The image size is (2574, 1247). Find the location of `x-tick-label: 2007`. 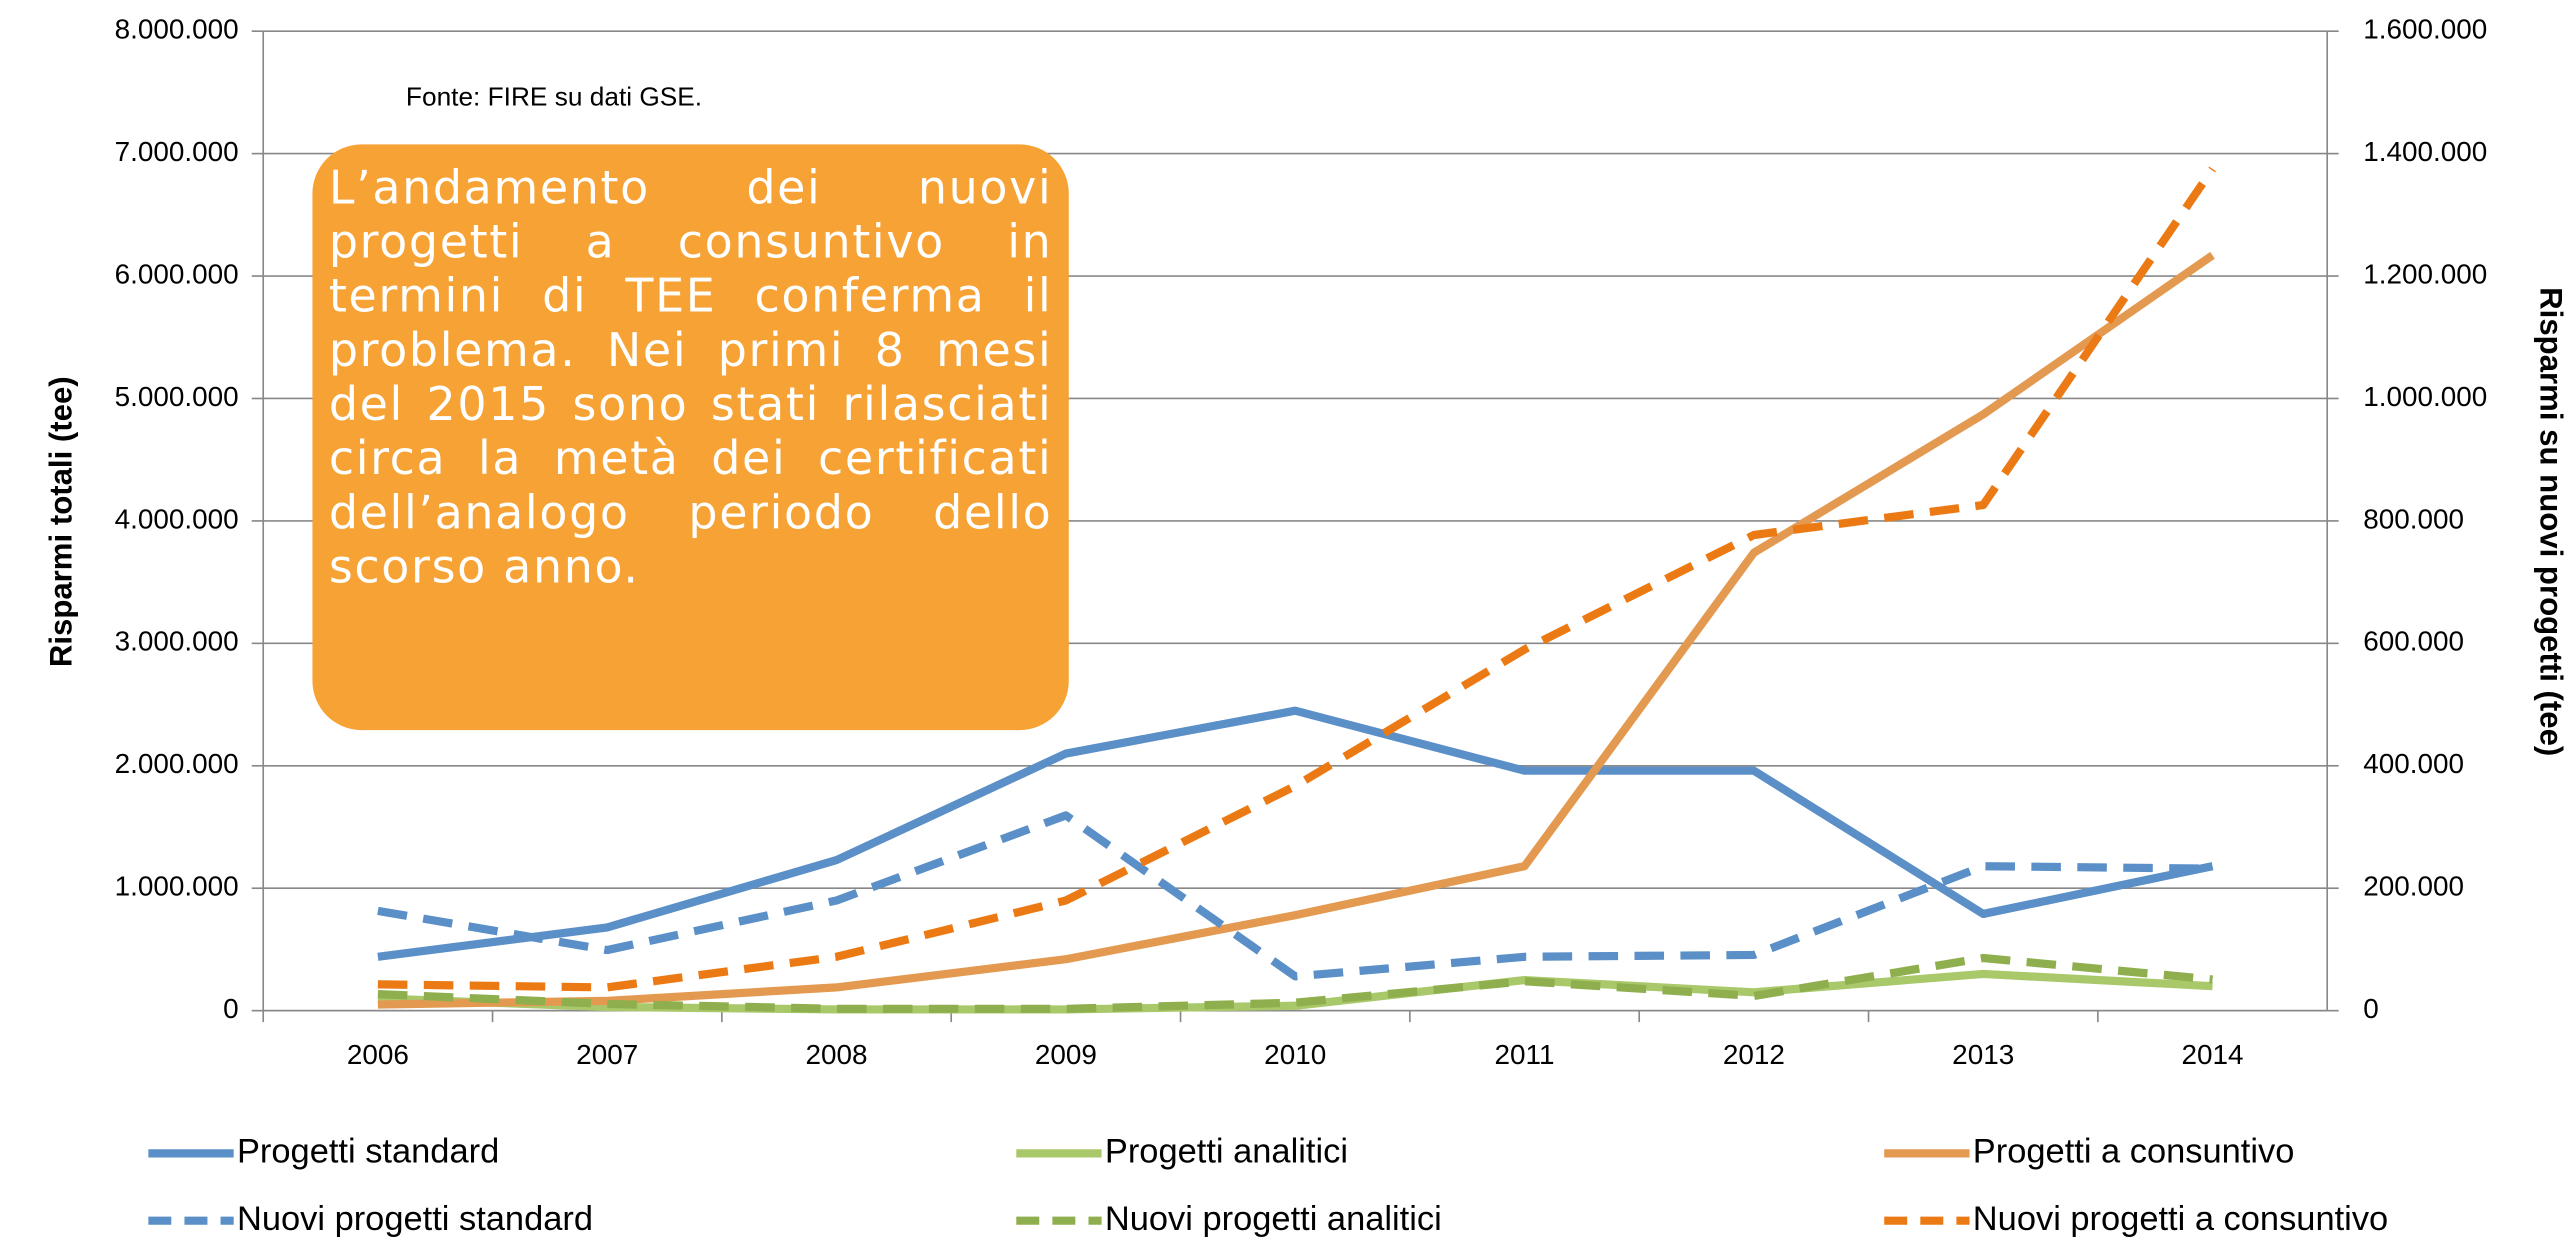

x-tick-label: 2007 is located at coordinates (607, 1054).